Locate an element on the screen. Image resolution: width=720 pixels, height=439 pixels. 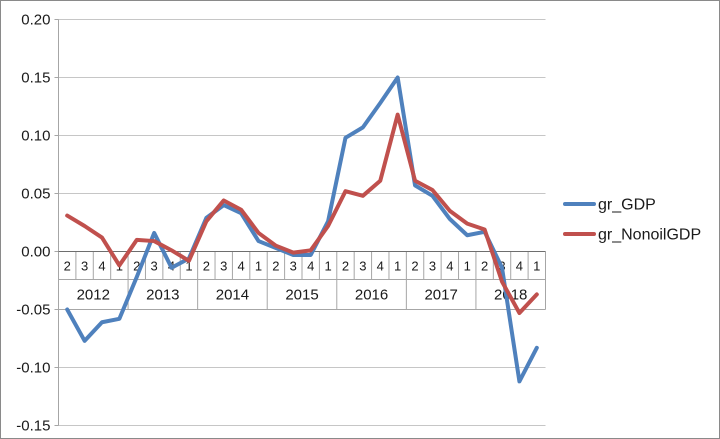
y-axis-label: 0.20 is located at coordinates (35, 20).